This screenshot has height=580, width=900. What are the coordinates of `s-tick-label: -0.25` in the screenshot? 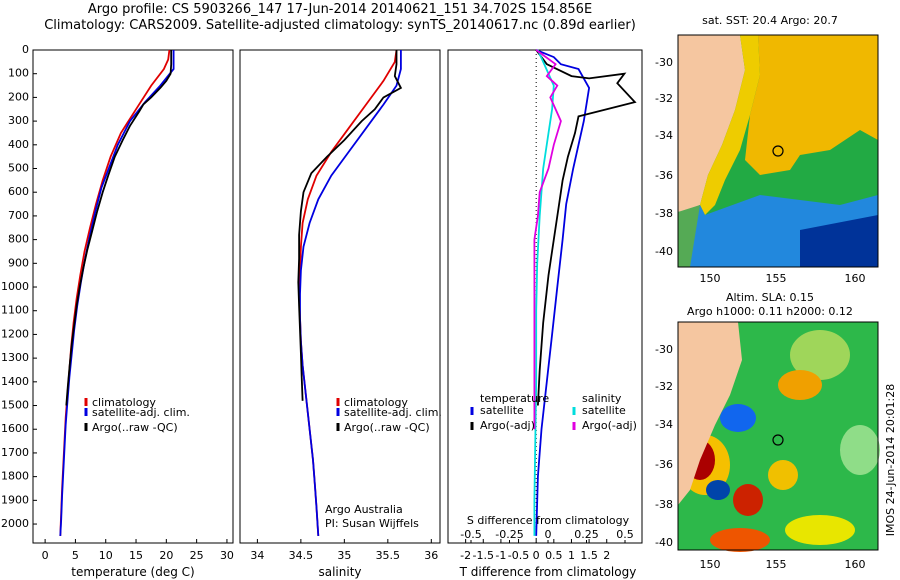 It's located at (509, 534).